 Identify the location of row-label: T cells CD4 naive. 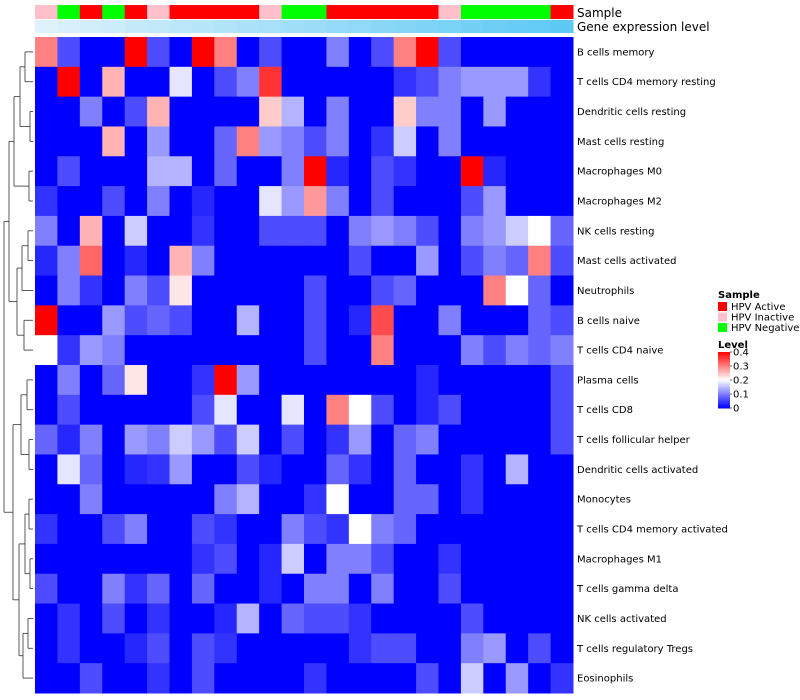
(619, 351).